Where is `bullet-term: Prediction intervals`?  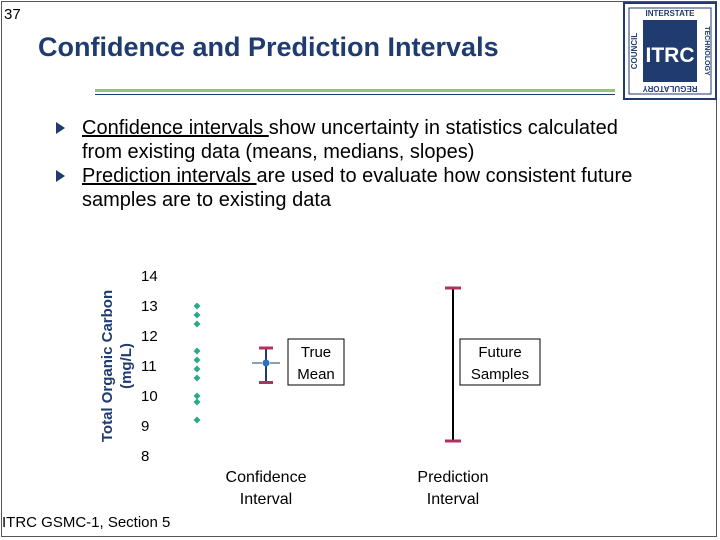
bullet-term: Prediction intervals is located at coordinates (169, 176).